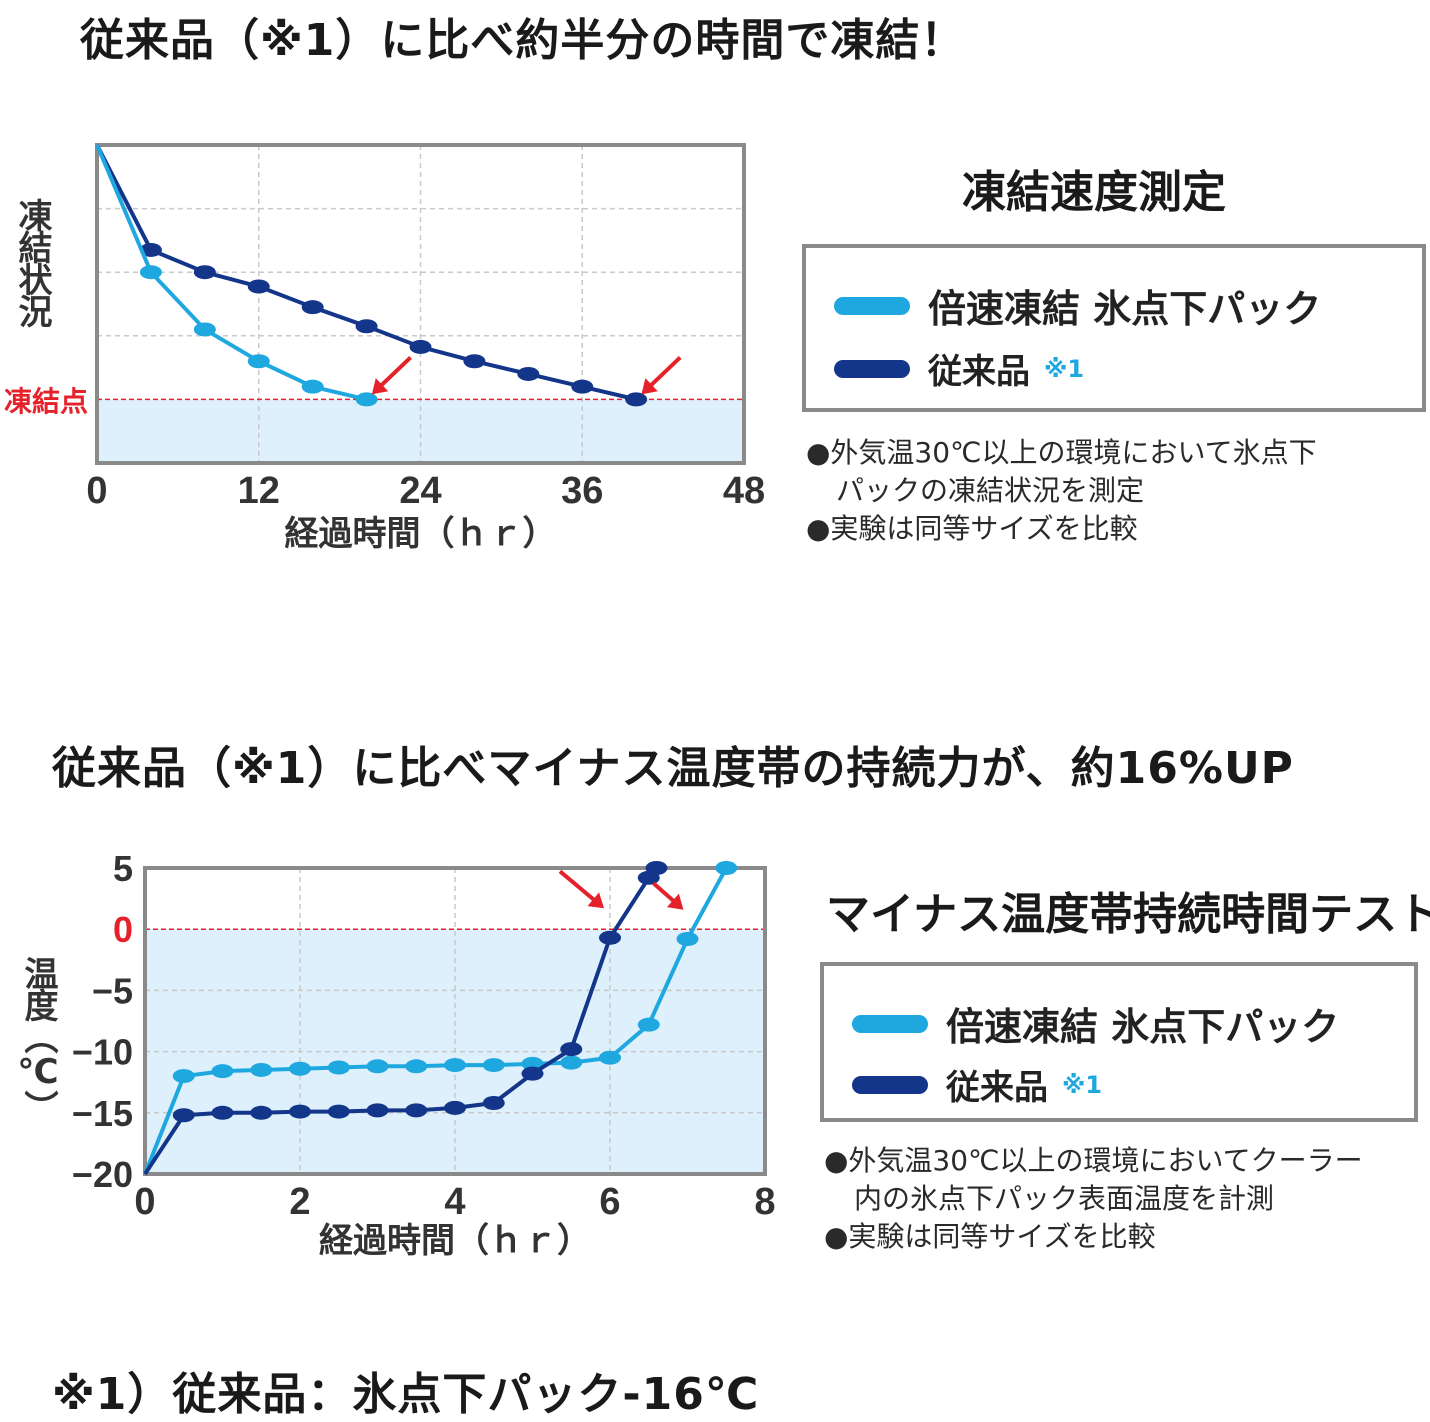  Describe the element at coordinates (38, 1039) in the screenshot. I see `chart2-y-axis-label: 温度（℃）` at that location.